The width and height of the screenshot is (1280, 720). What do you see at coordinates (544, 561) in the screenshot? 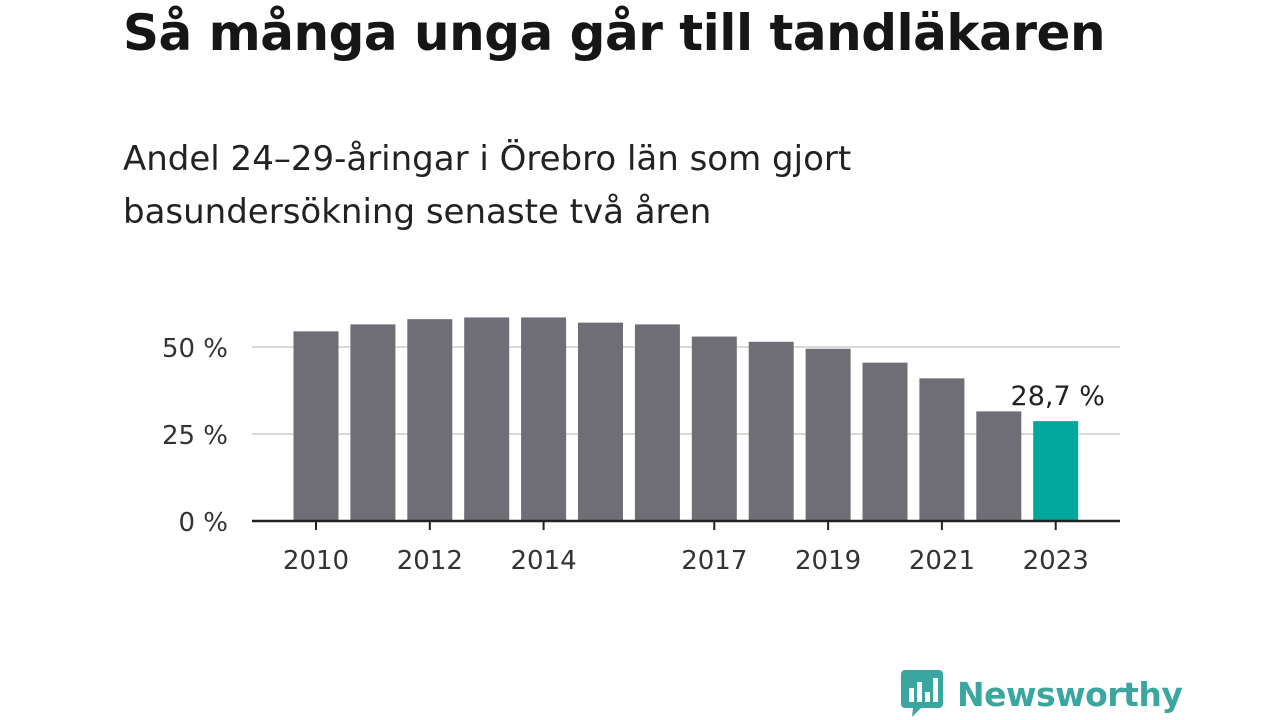
I see `x-tick-label: 2014` at bounding box center [544, 561].